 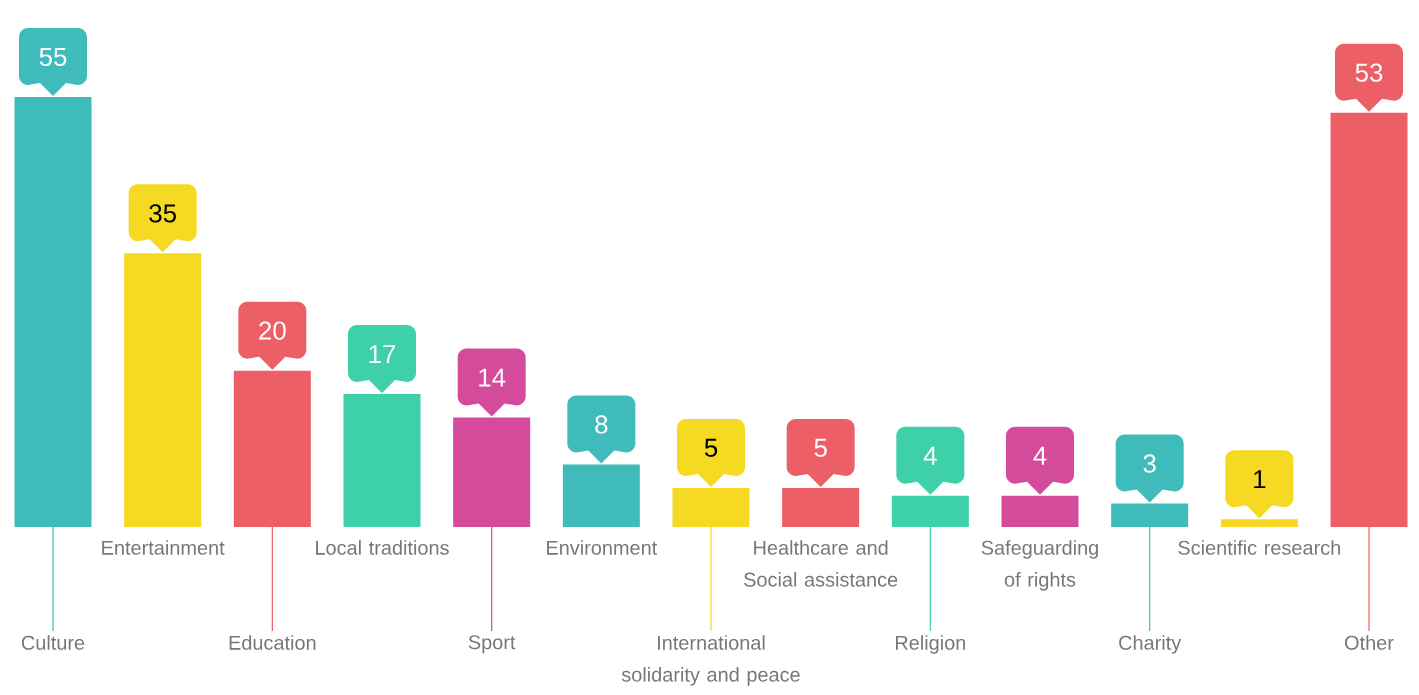 I want to click on x-tick-label: Culture, so click(x=53, y=642).